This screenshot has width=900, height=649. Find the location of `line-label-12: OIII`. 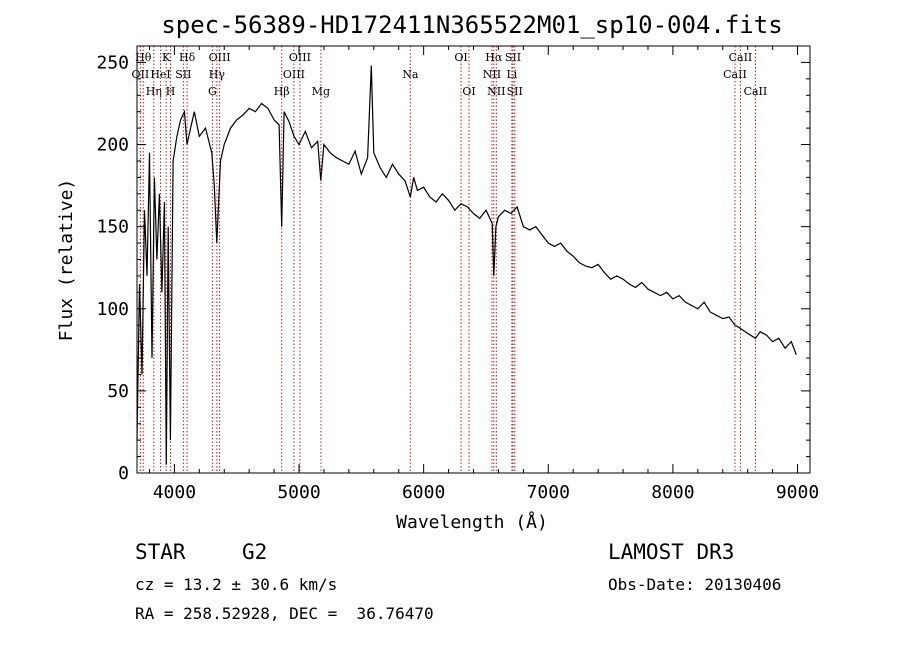

line-label-12: OIII is located at coordinates (294, 74).